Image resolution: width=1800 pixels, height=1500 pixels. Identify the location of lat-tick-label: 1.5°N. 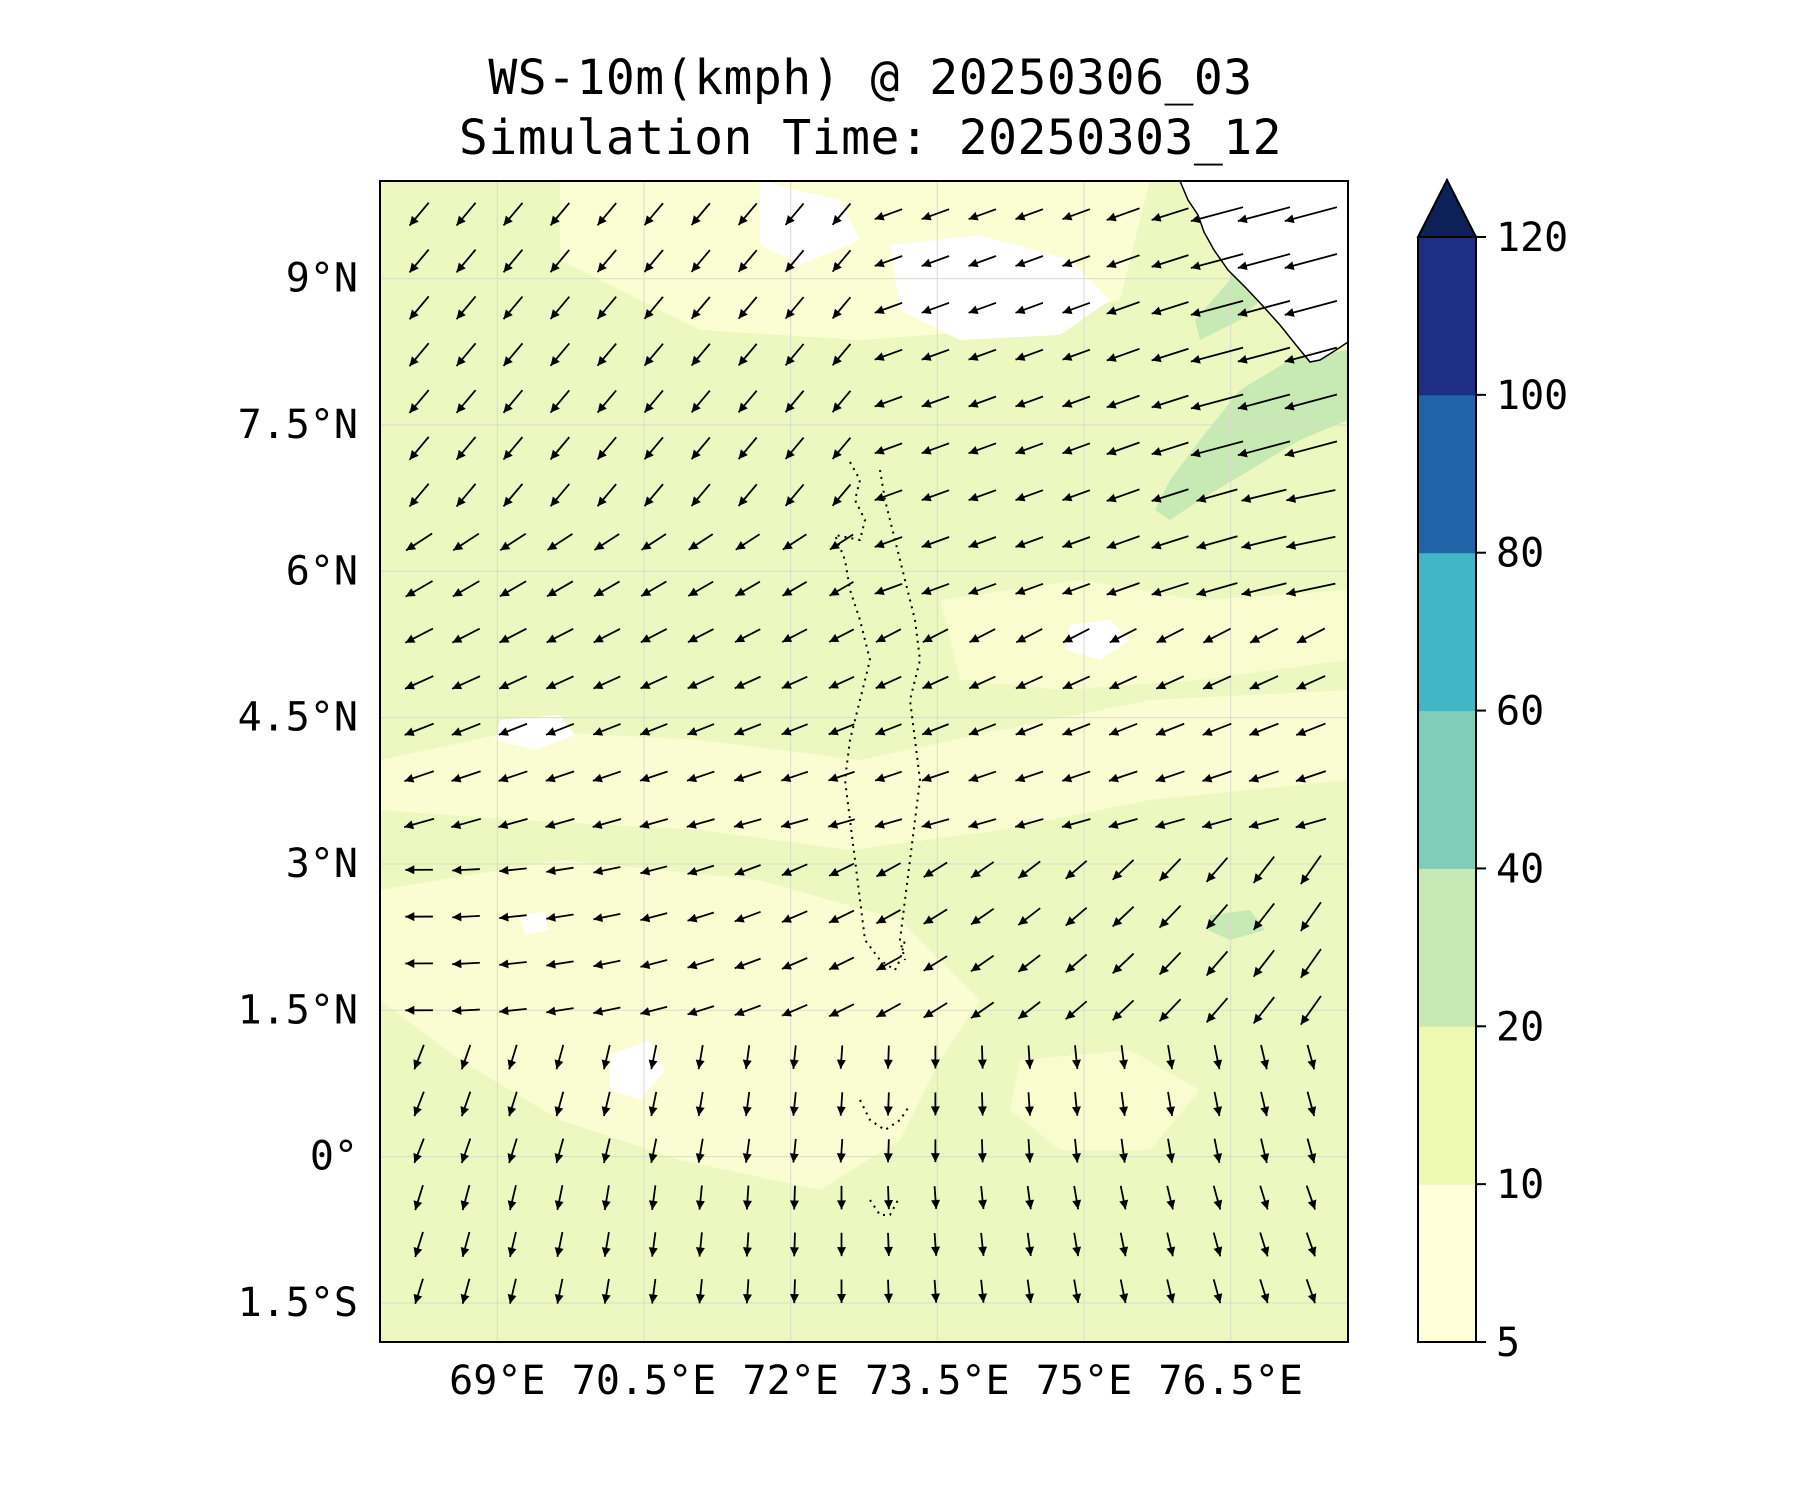
(298, 1010).